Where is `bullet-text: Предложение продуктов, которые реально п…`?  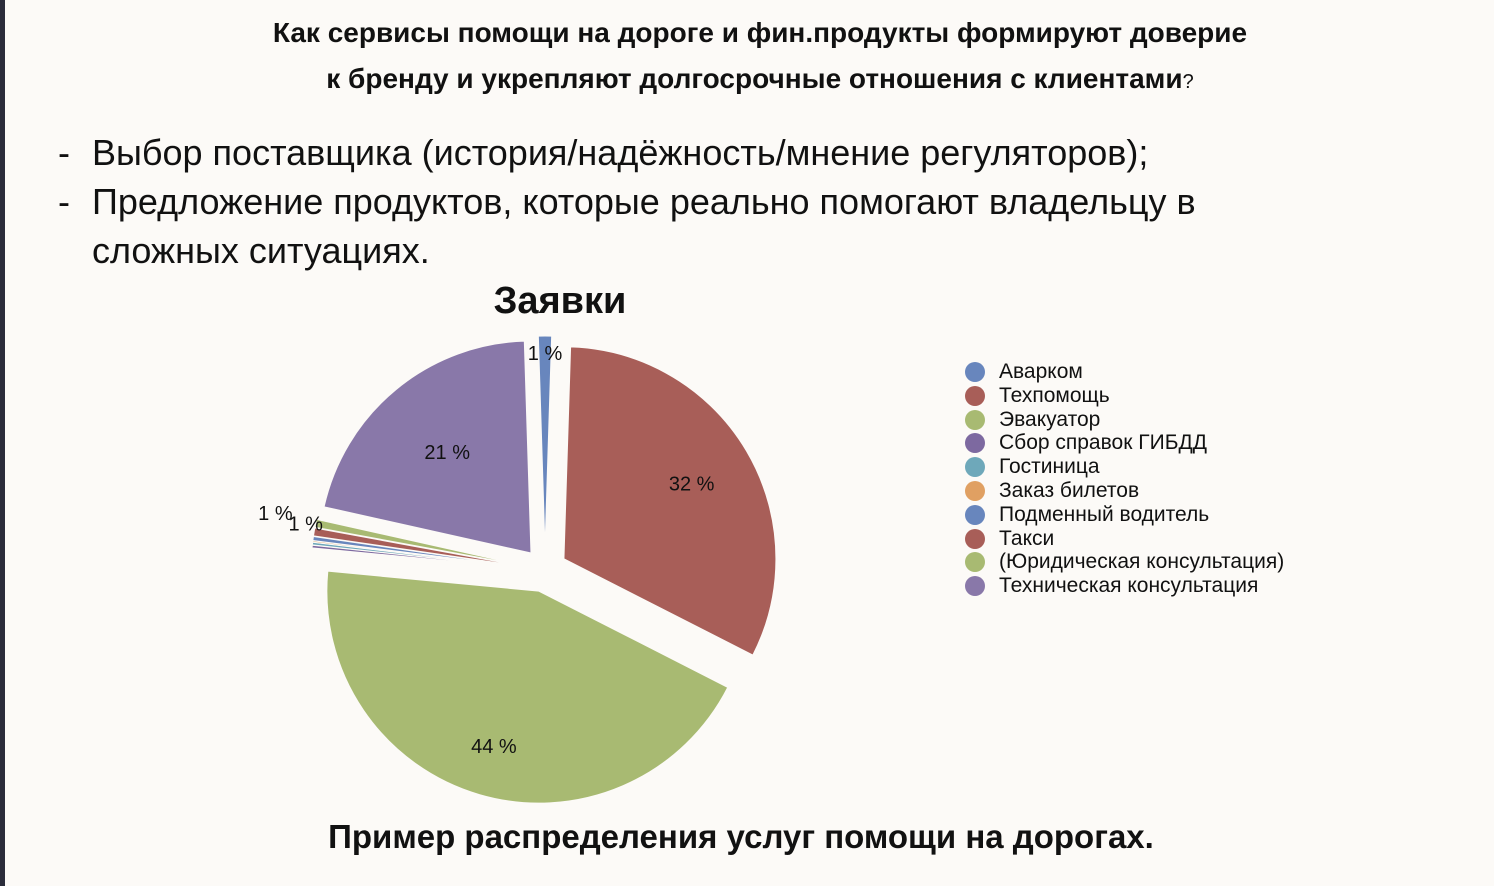 bullet-text: Предложение продуктов, которые реально п… is located at coordinates (644, 226).